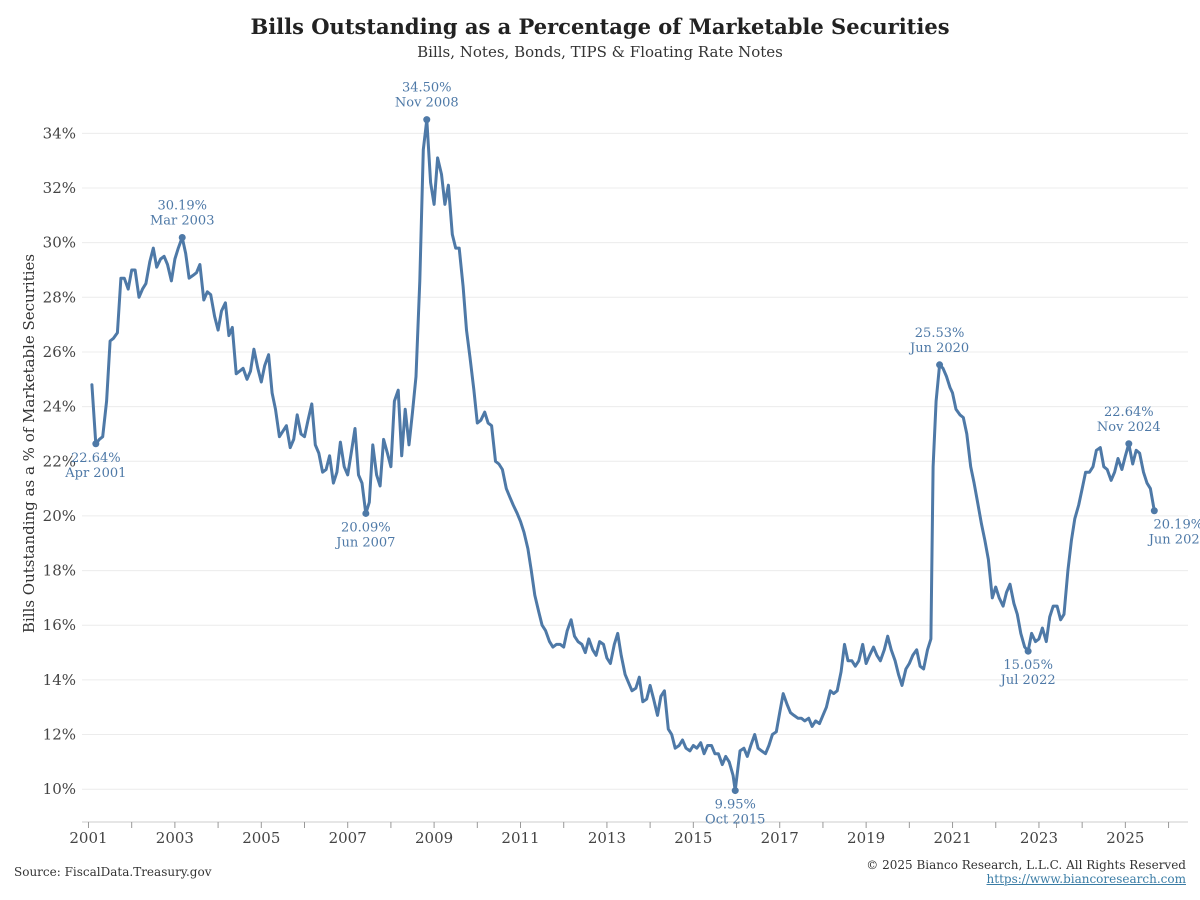  Describe the element at coordinates (59, 407) in the screenshot. I see `y-tick-label: 24%` at that location.